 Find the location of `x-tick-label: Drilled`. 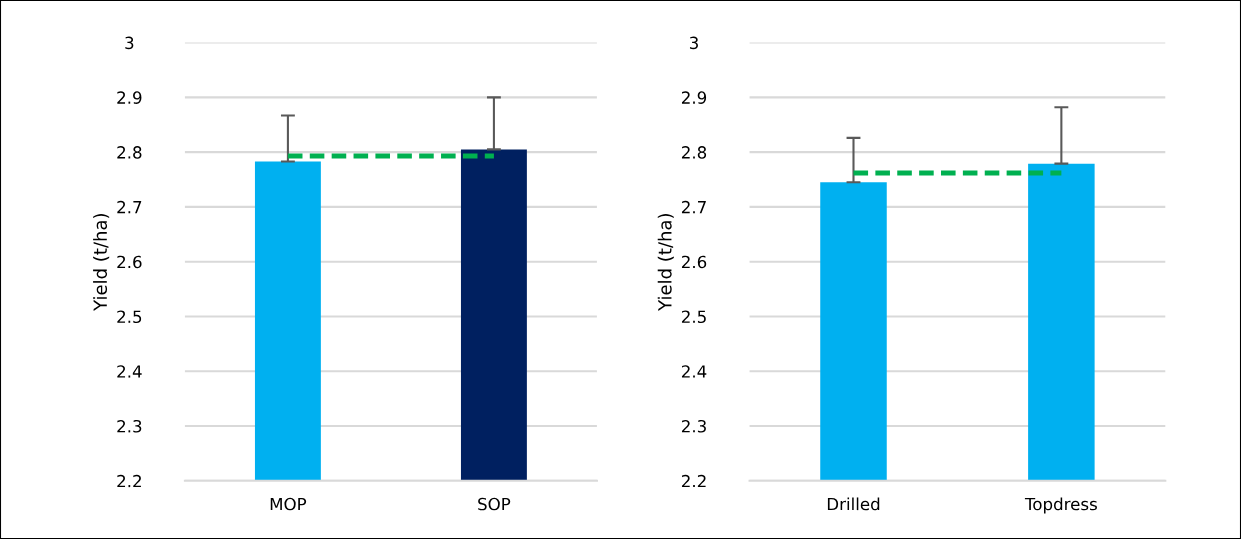

x-tick-label: Drilled is located at coordinates (853, 504).